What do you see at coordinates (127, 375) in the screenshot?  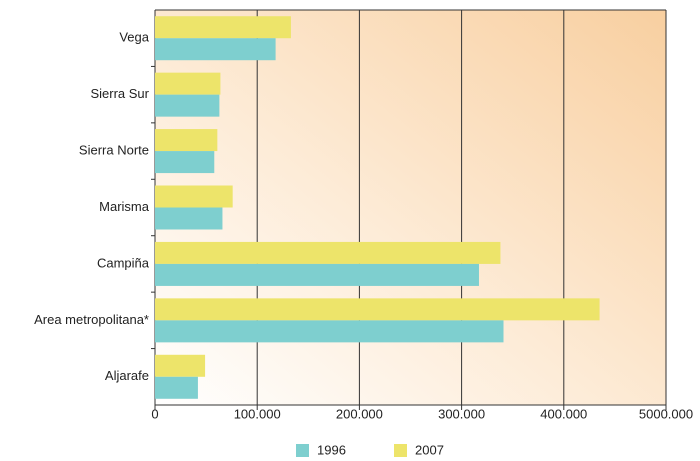 I see `y-tick-label: Aljarafe` at bounding box center [127, 375].